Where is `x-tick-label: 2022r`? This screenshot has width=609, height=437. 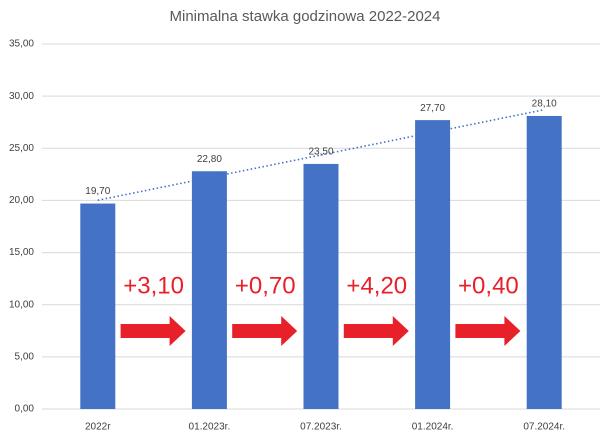
x-tick-label: 2022r is located at coordinates (98, 427).